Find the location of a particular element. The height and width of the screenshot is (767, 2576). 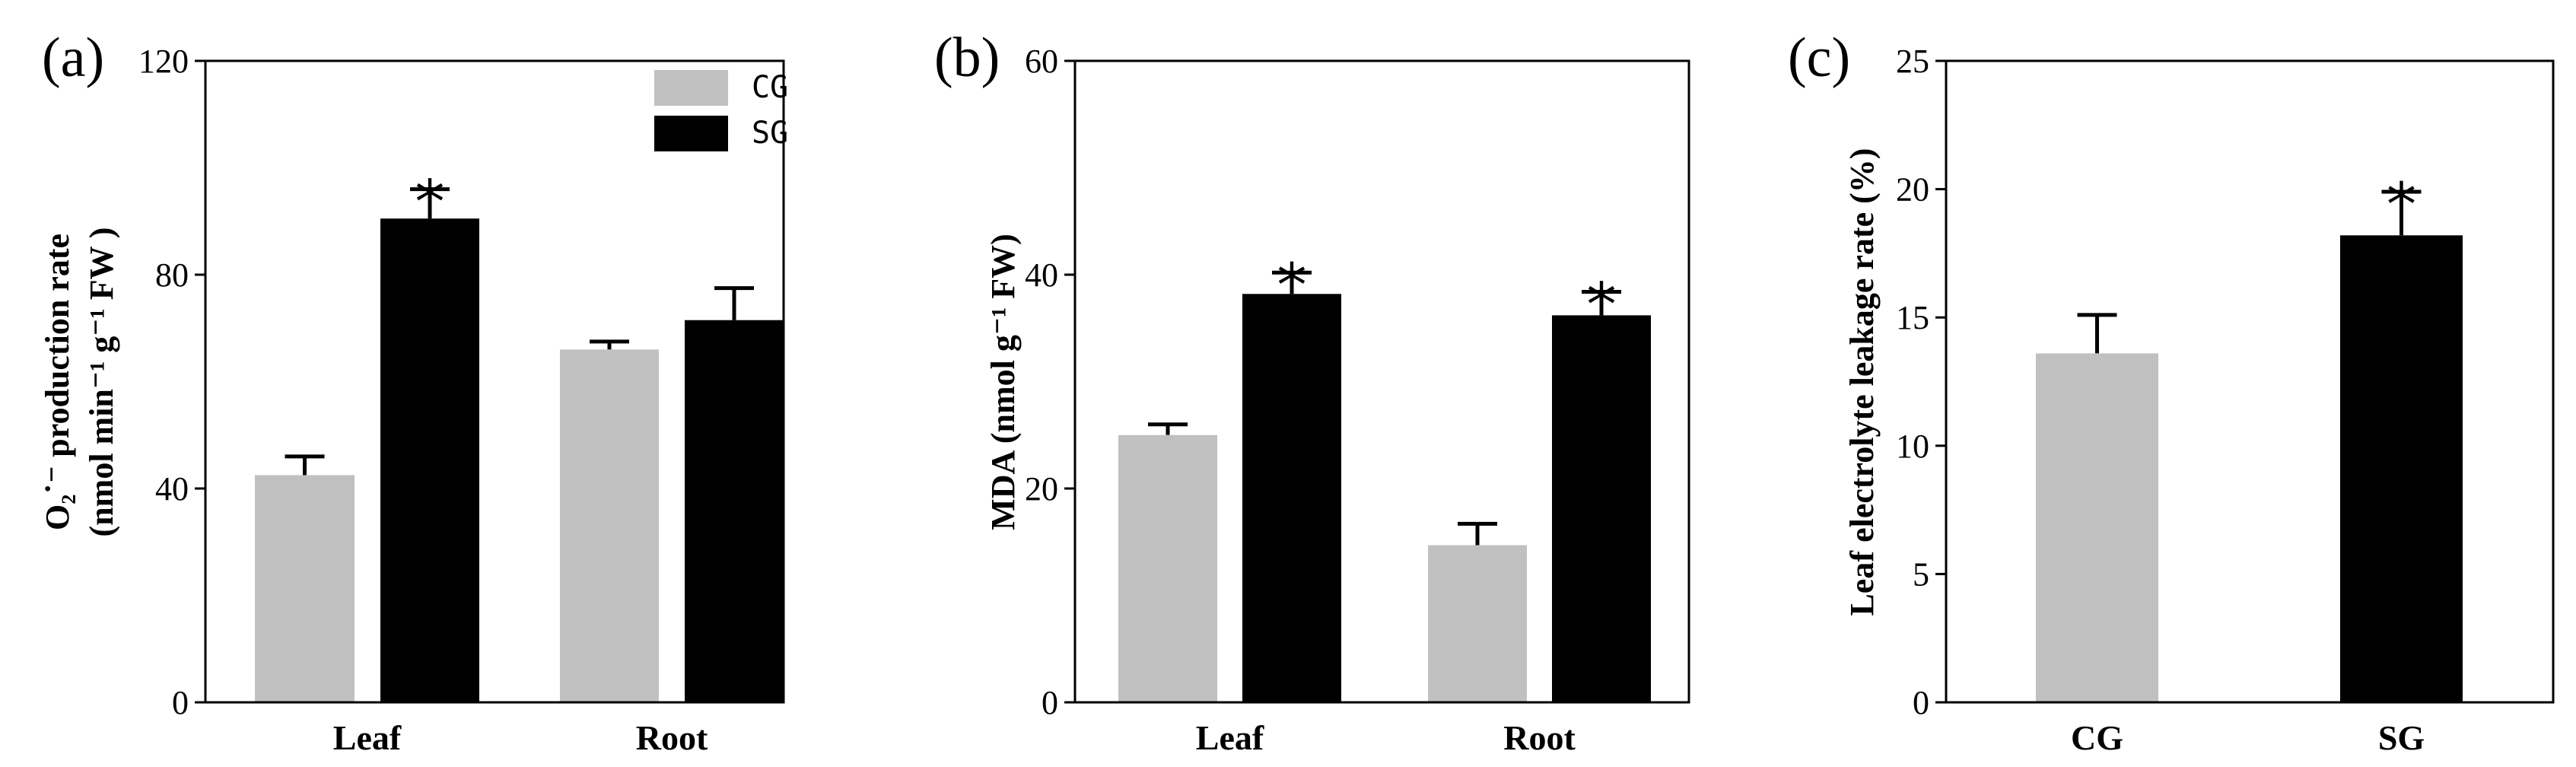

bar-sg is located at coordinates (2402, 468).